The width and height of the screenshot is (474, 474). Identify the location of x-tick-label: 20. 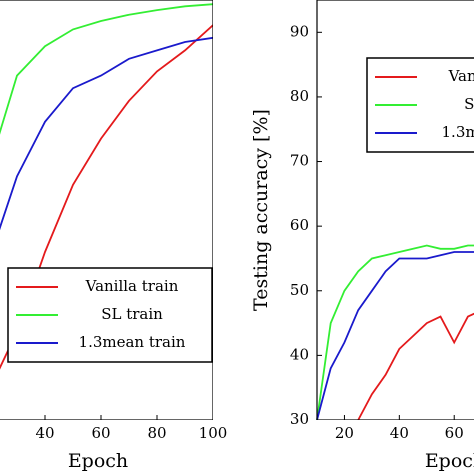
(344, 433).